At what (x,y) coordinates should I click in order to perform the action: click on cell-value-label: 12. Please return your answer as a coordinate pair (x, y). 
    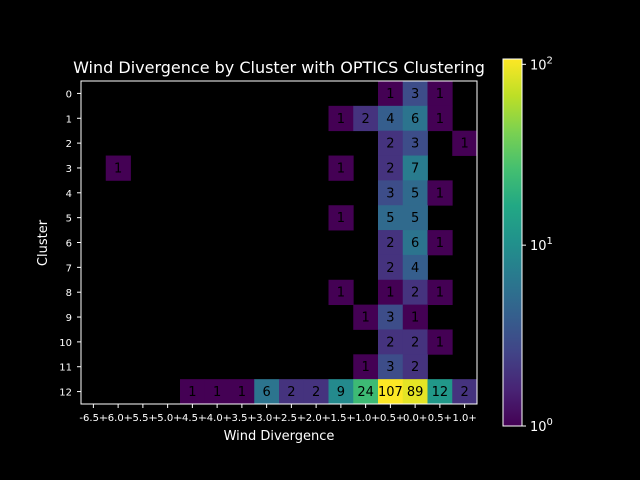
    Looking at the image, I should click on (440, 392).